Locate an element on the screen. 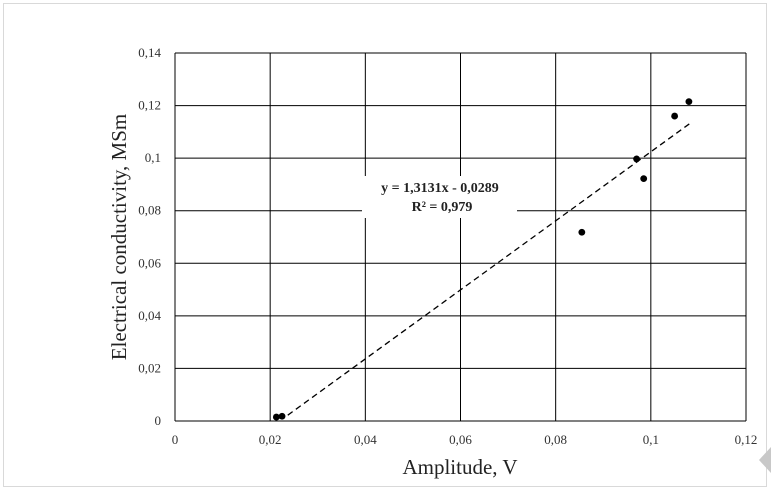 The width and height of the screenshot is (771, 490). x-tick-label: 0,08 is located at coordinates (555, 439).